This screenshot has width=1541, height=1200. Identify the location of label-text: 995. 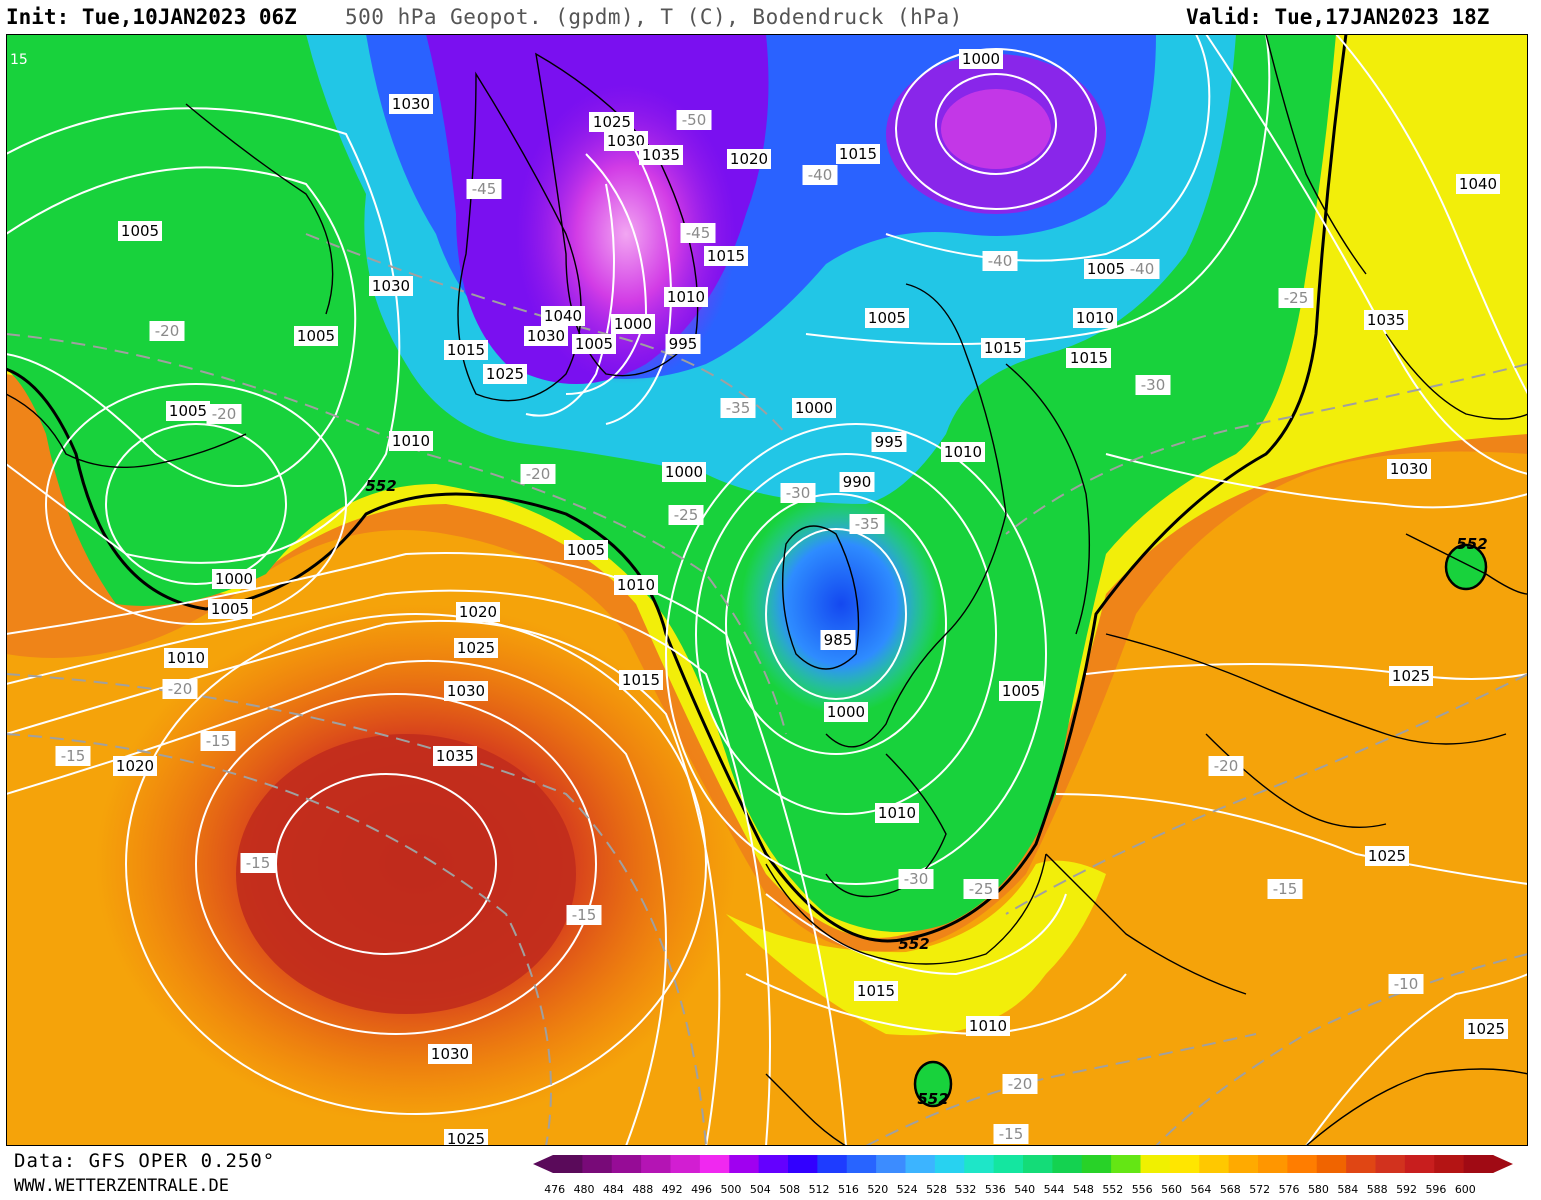
(889, 442).